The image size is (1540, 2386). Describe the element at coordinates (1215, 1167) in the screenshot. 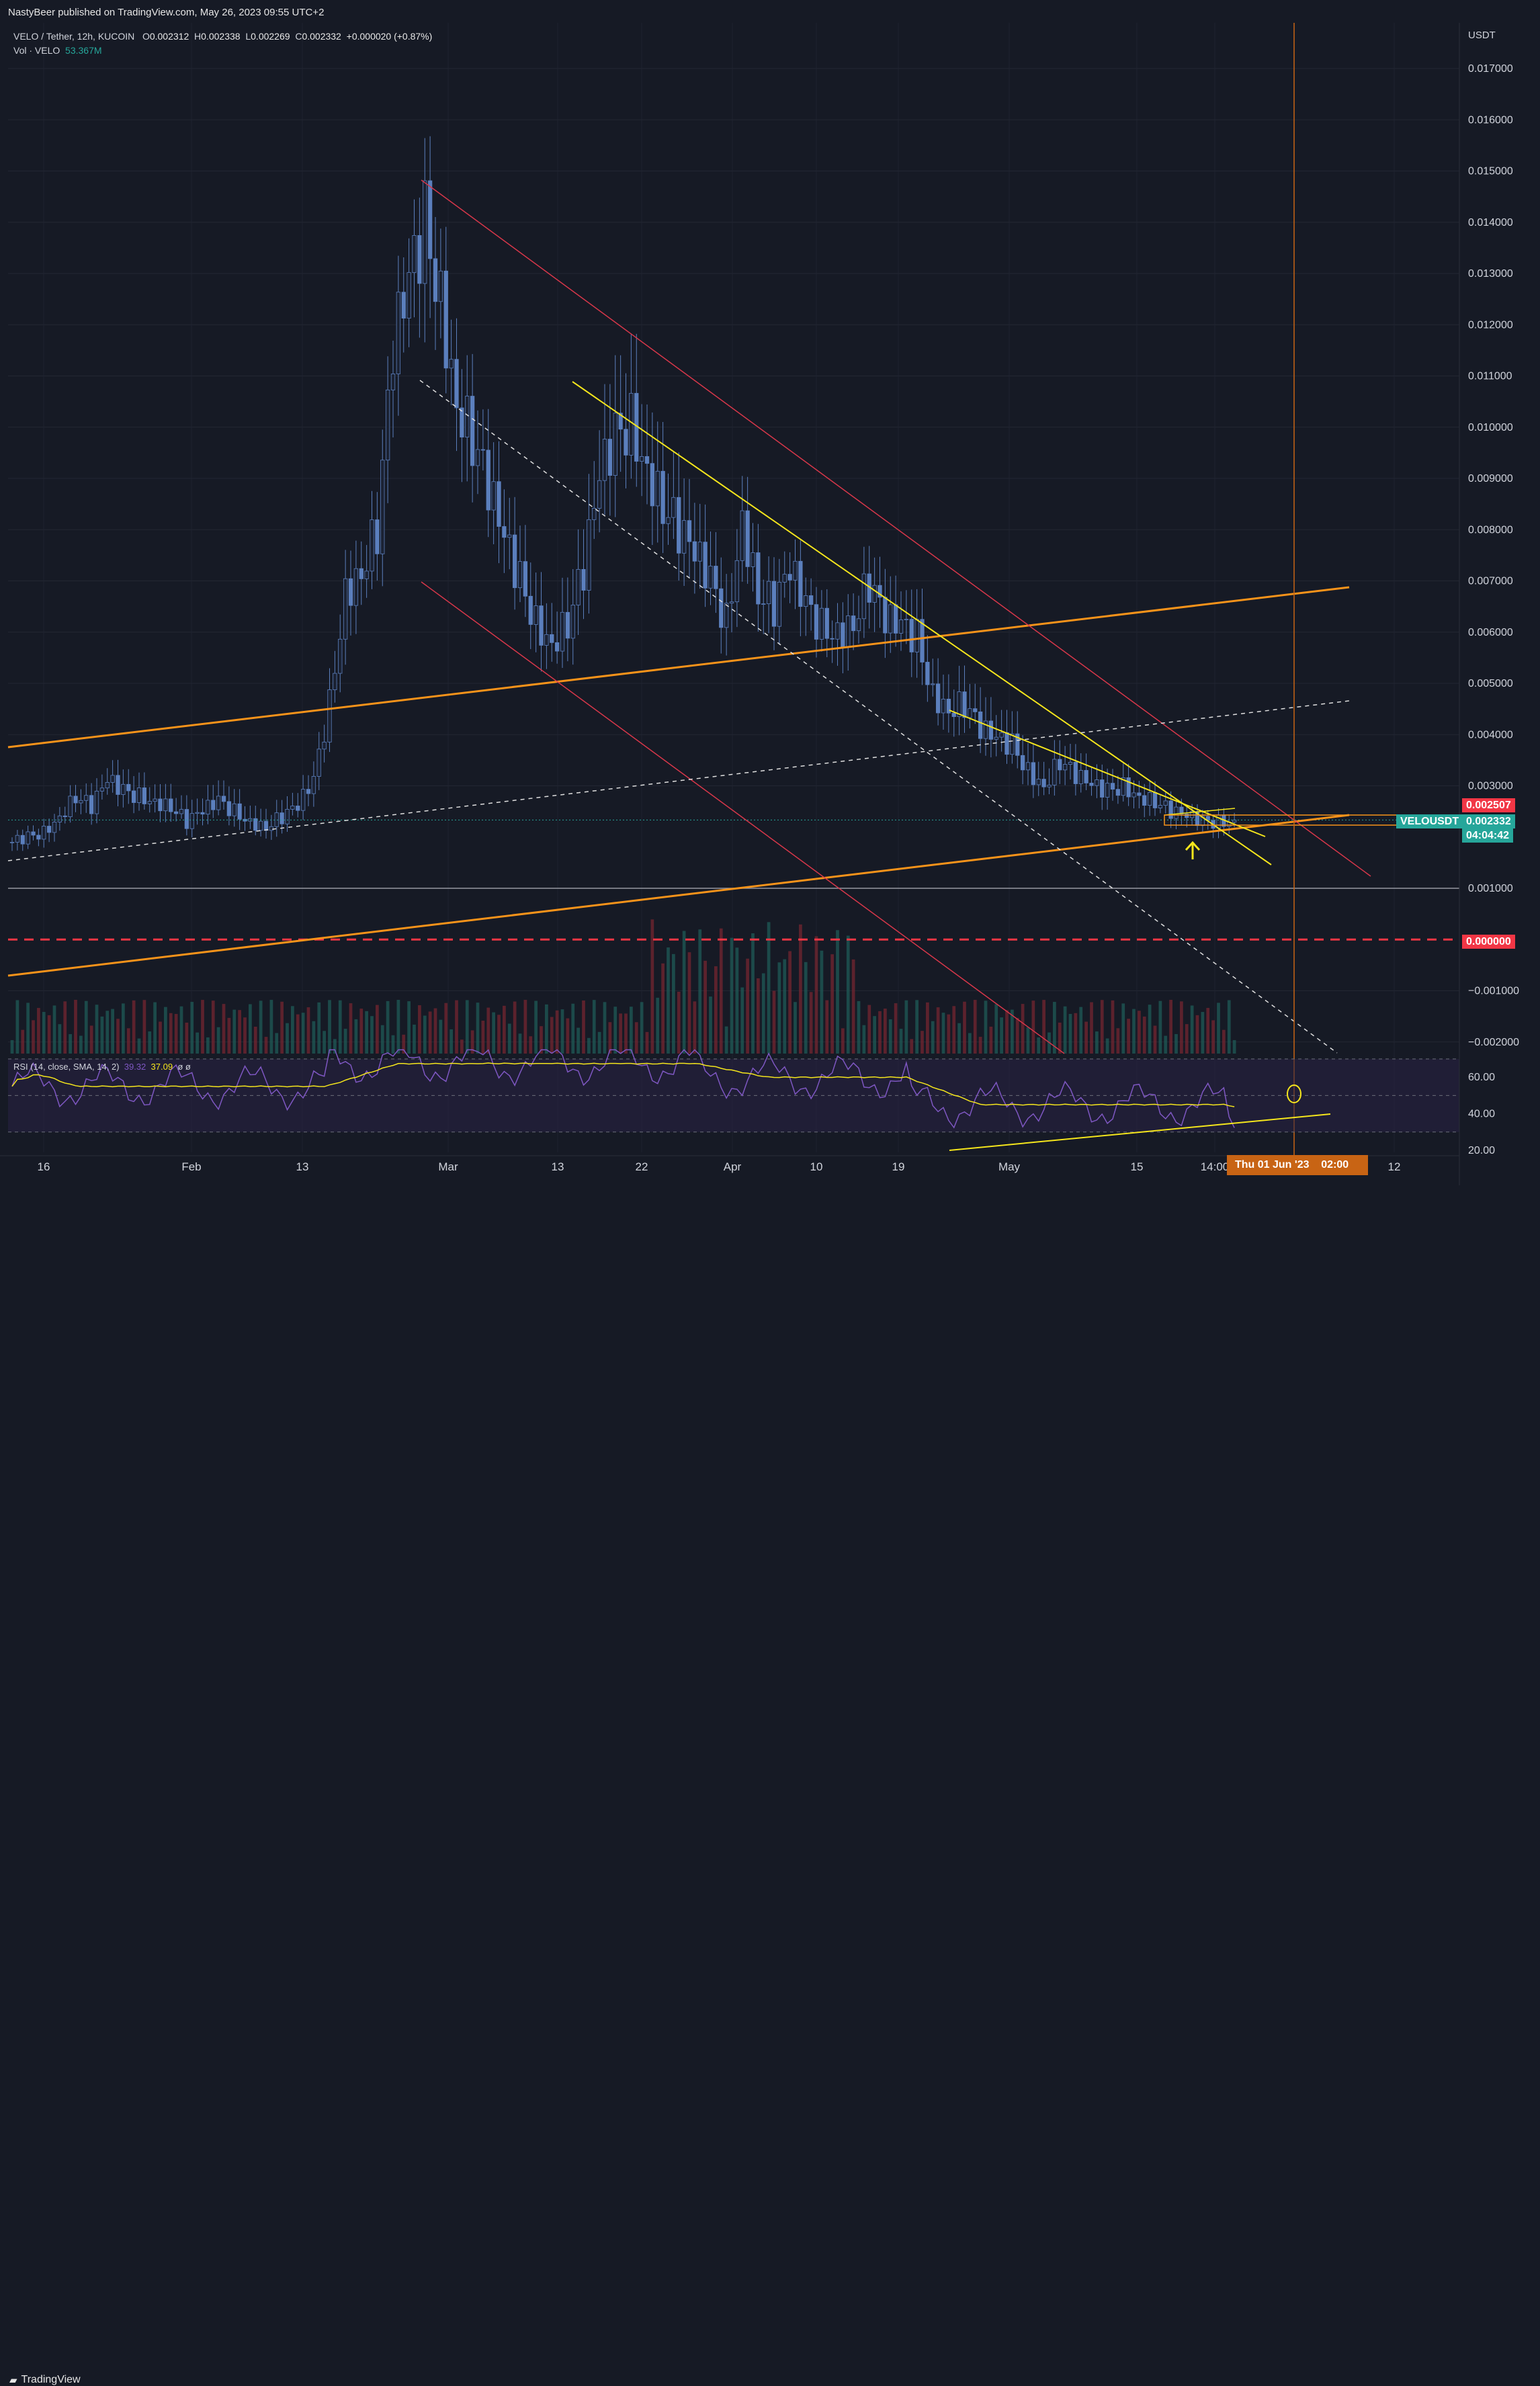

I see `time-tick-label: 14:00` at that location.